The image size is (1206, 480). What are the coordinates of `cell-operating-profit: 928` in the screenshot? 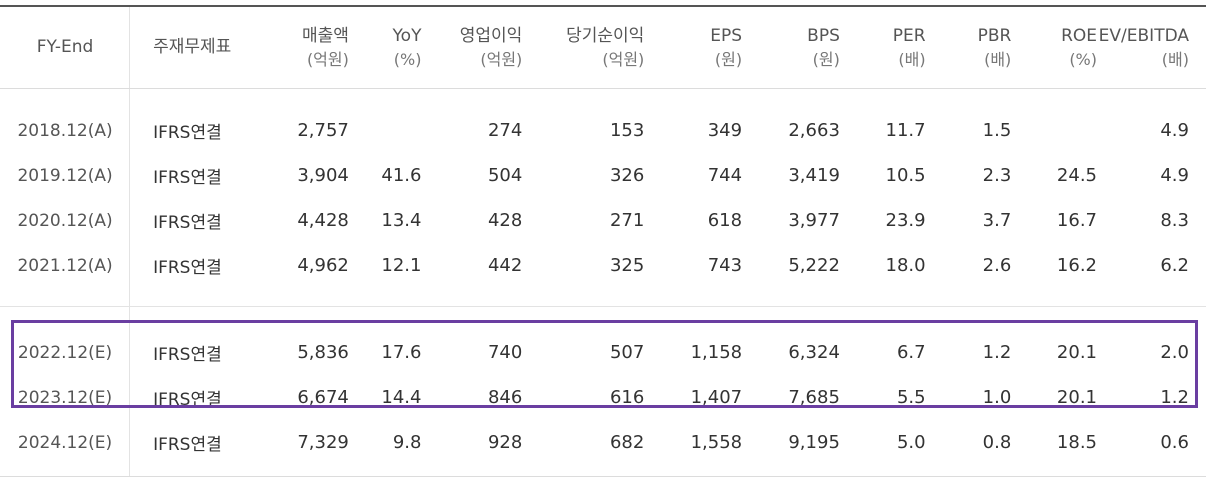 It's located at (505, 442).